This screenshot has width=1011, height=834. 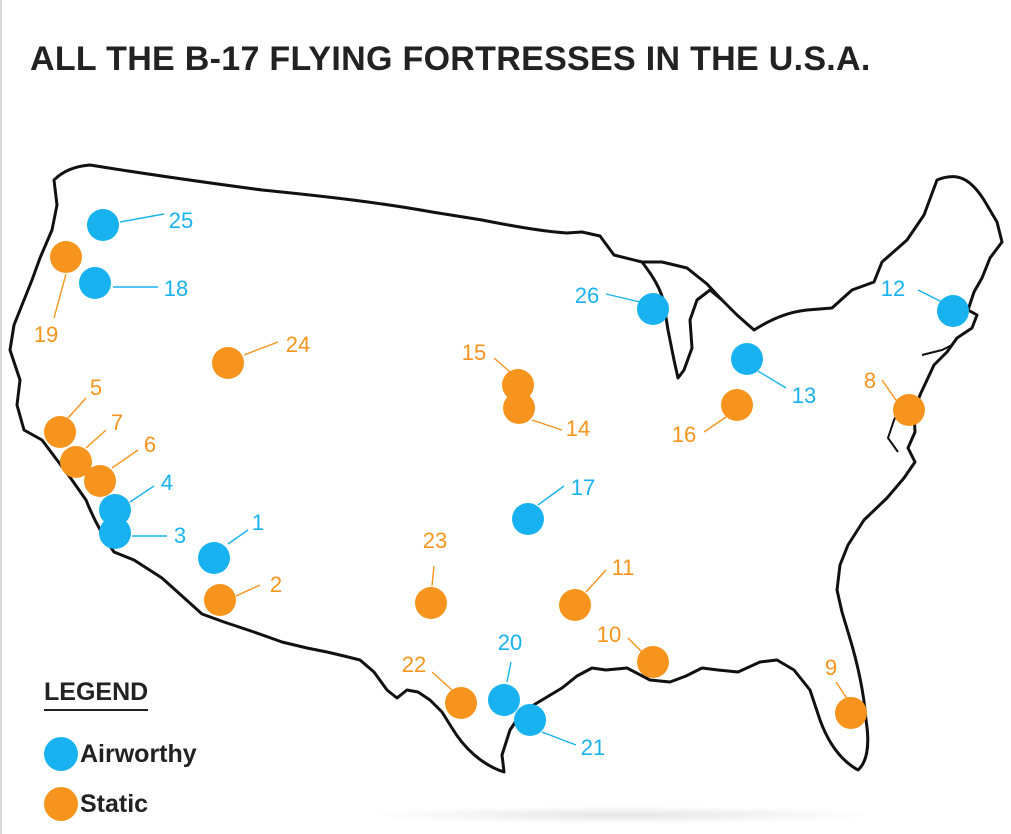 I want to click on marker-label-19: 19, so click(x=46, y=334).